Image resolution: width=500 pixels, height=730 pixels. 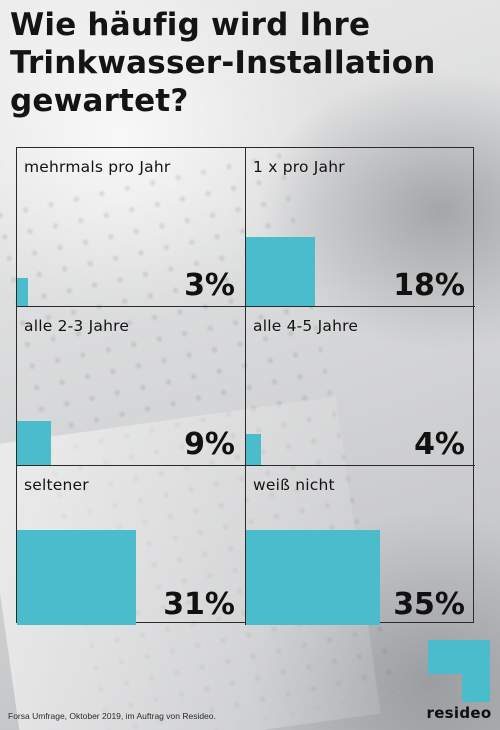 What do you see at coordinates (459, 713) in the screenshot?
I see `brand-name: resideo` at bounding box center [459, 713].